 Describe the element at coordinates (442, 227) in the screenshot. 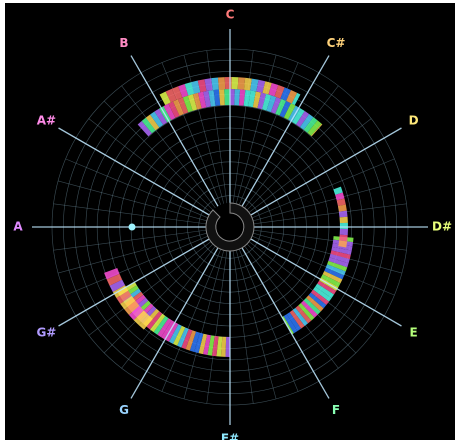

I see `note-label-d-sharp: D#` at that location.